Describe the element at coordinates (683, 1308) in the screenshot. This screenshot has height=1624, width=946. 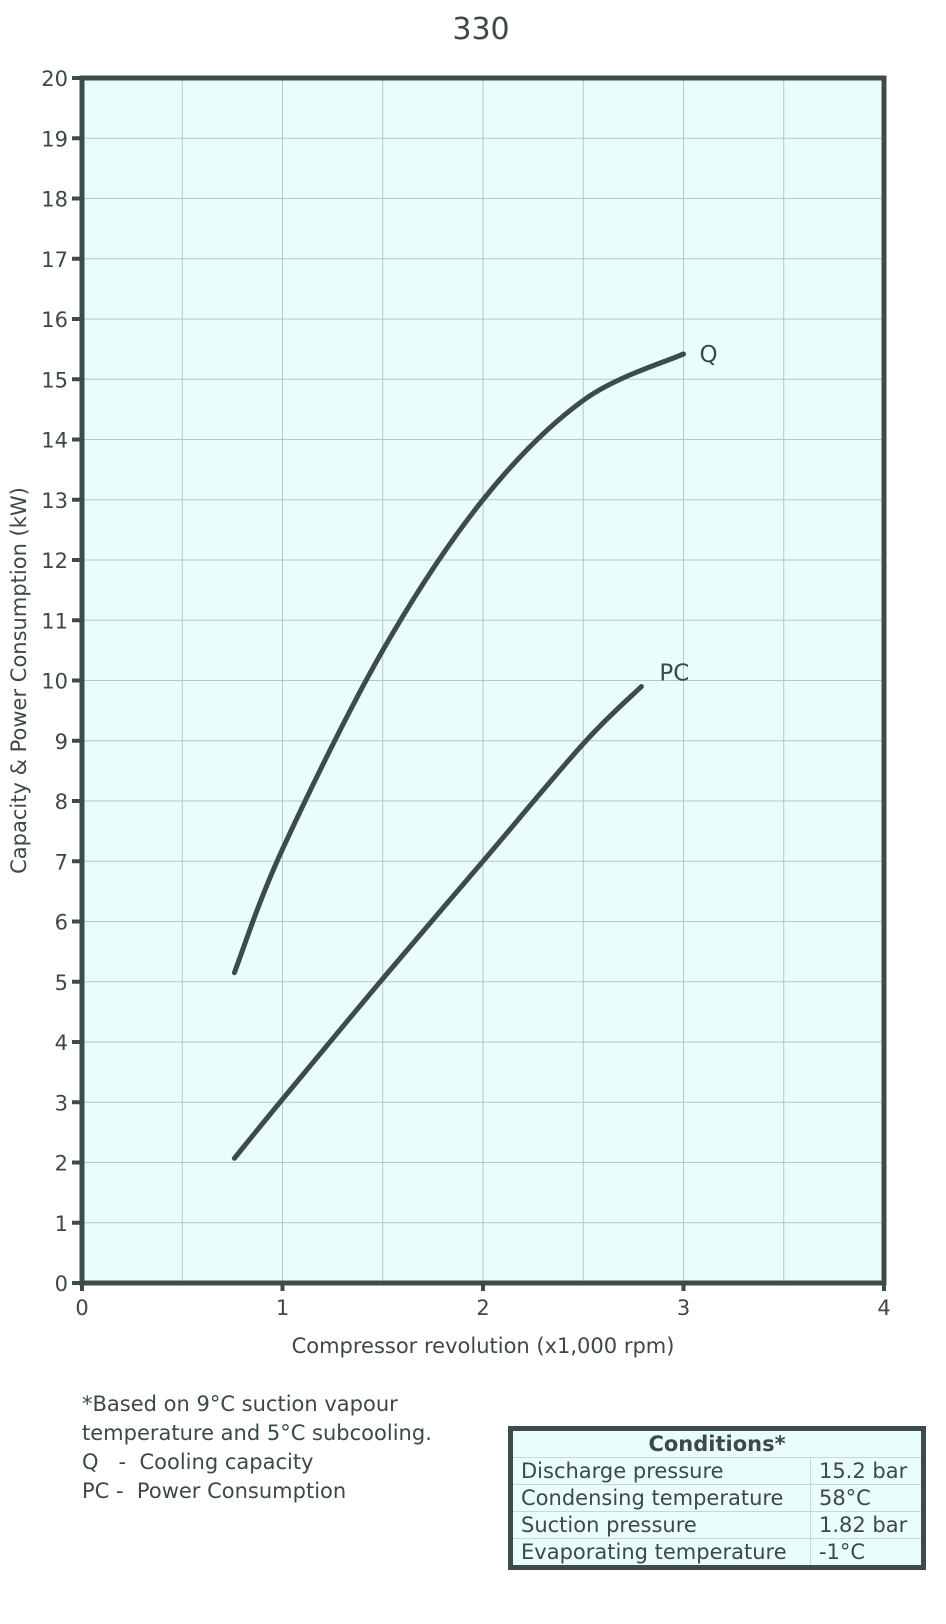
I see `x-tick-label: 3` at that location.